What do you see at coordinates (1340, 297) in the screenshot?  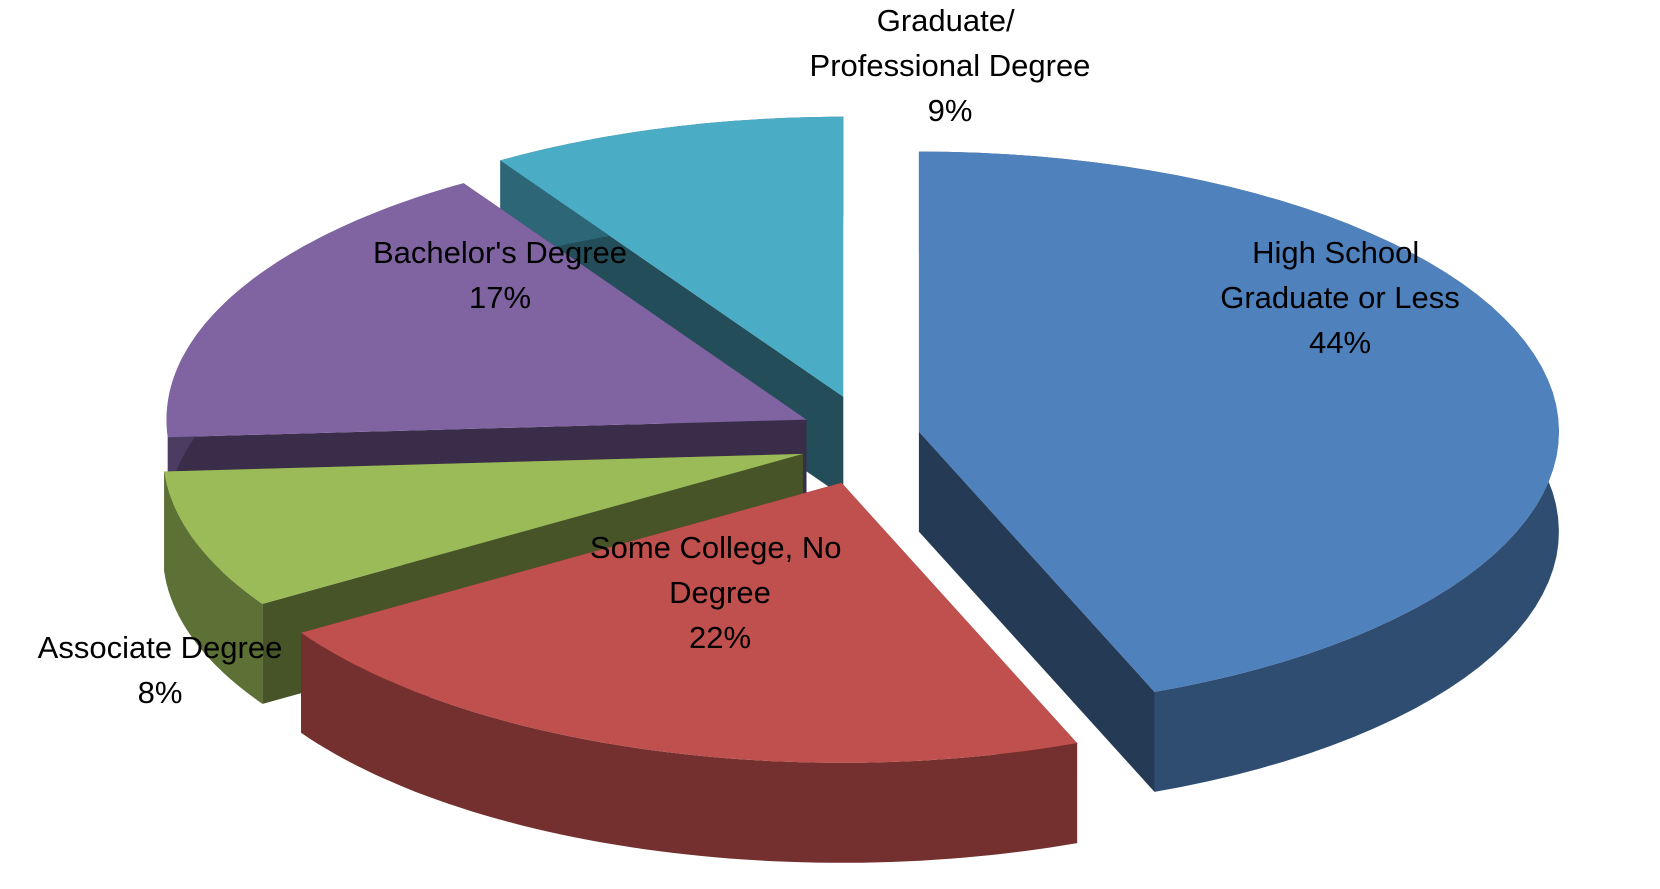 I see `label-line: Graduate or Less` at bounding box center [1340, 297].